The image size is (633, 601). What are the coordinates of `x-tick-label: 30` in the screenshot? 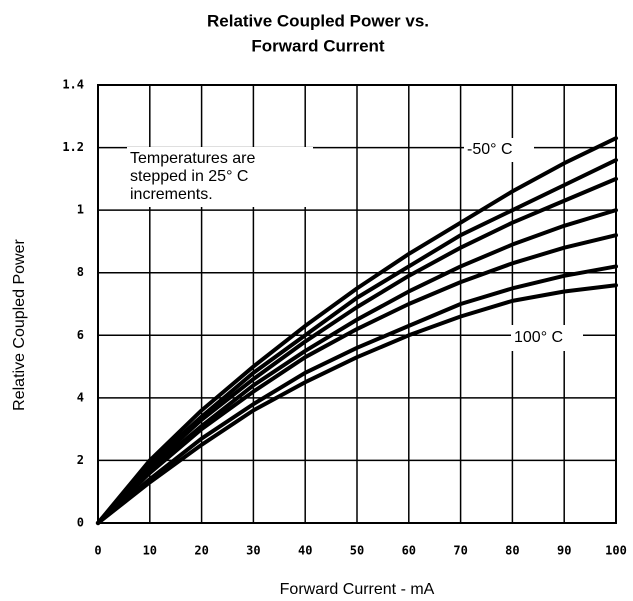 It's located at (253, 551).